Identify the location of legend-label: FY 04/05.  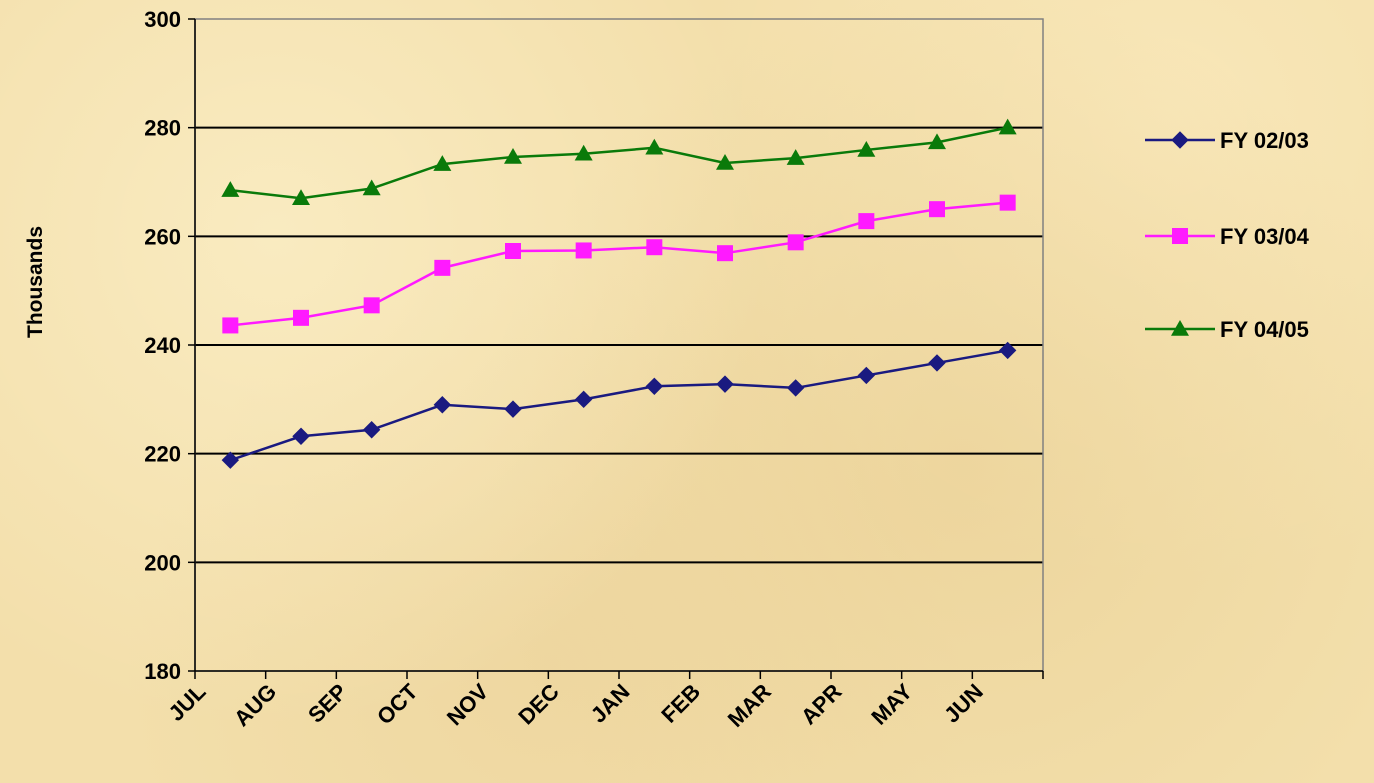
(1264, 329).